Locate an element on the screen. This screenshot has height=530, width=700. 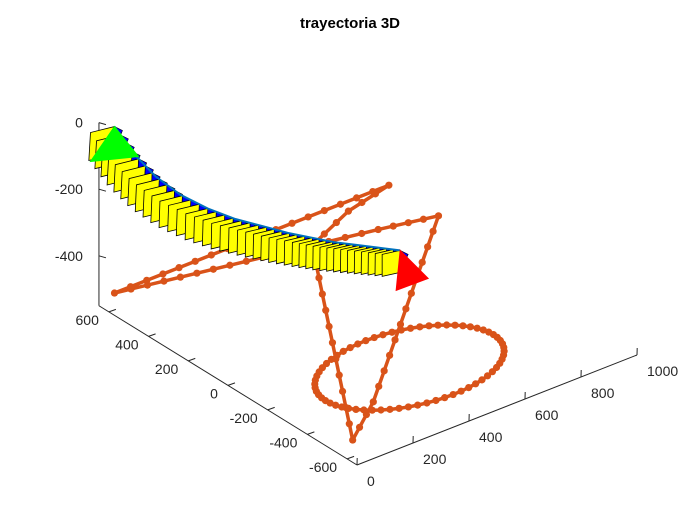
y-tick-label: -600 is located at coordinates (323, 467).